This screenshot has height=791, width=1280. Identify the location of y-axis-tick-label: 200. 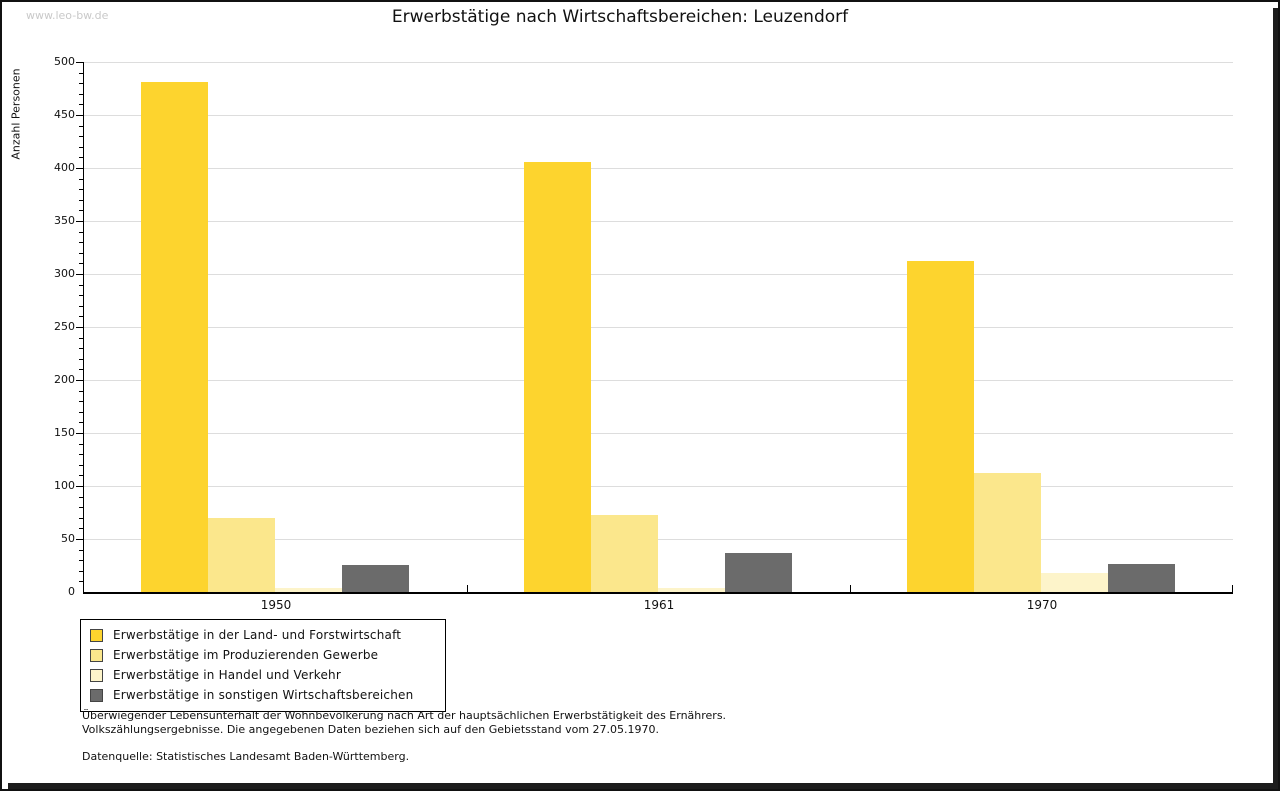
(64, 379).